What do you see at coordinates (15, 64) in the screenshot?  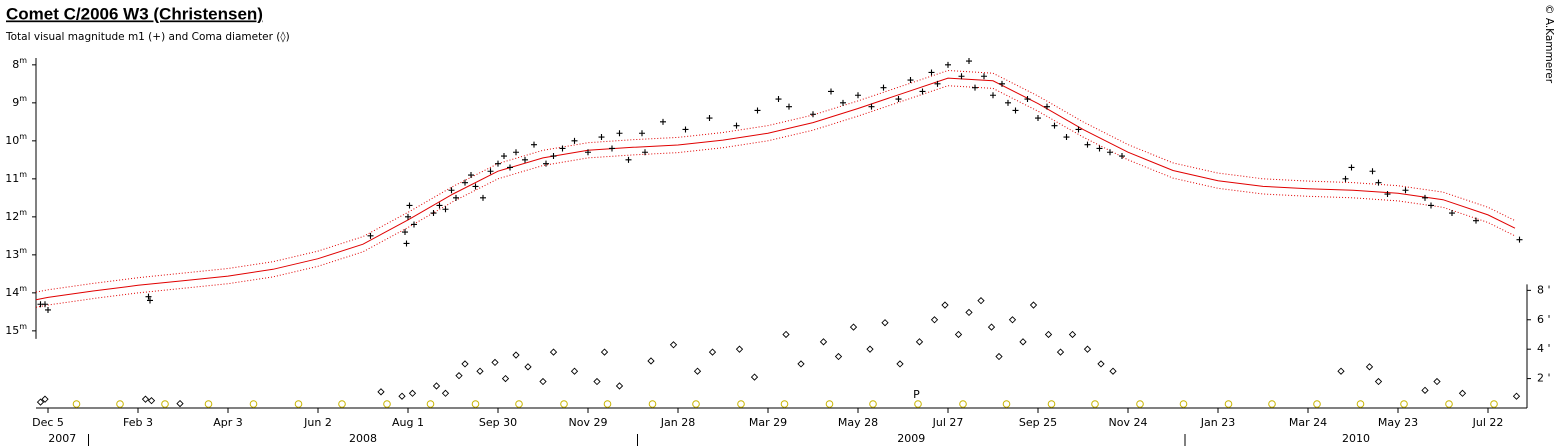 I see `y-tick-value: 8` at bounding box center [15, 64].